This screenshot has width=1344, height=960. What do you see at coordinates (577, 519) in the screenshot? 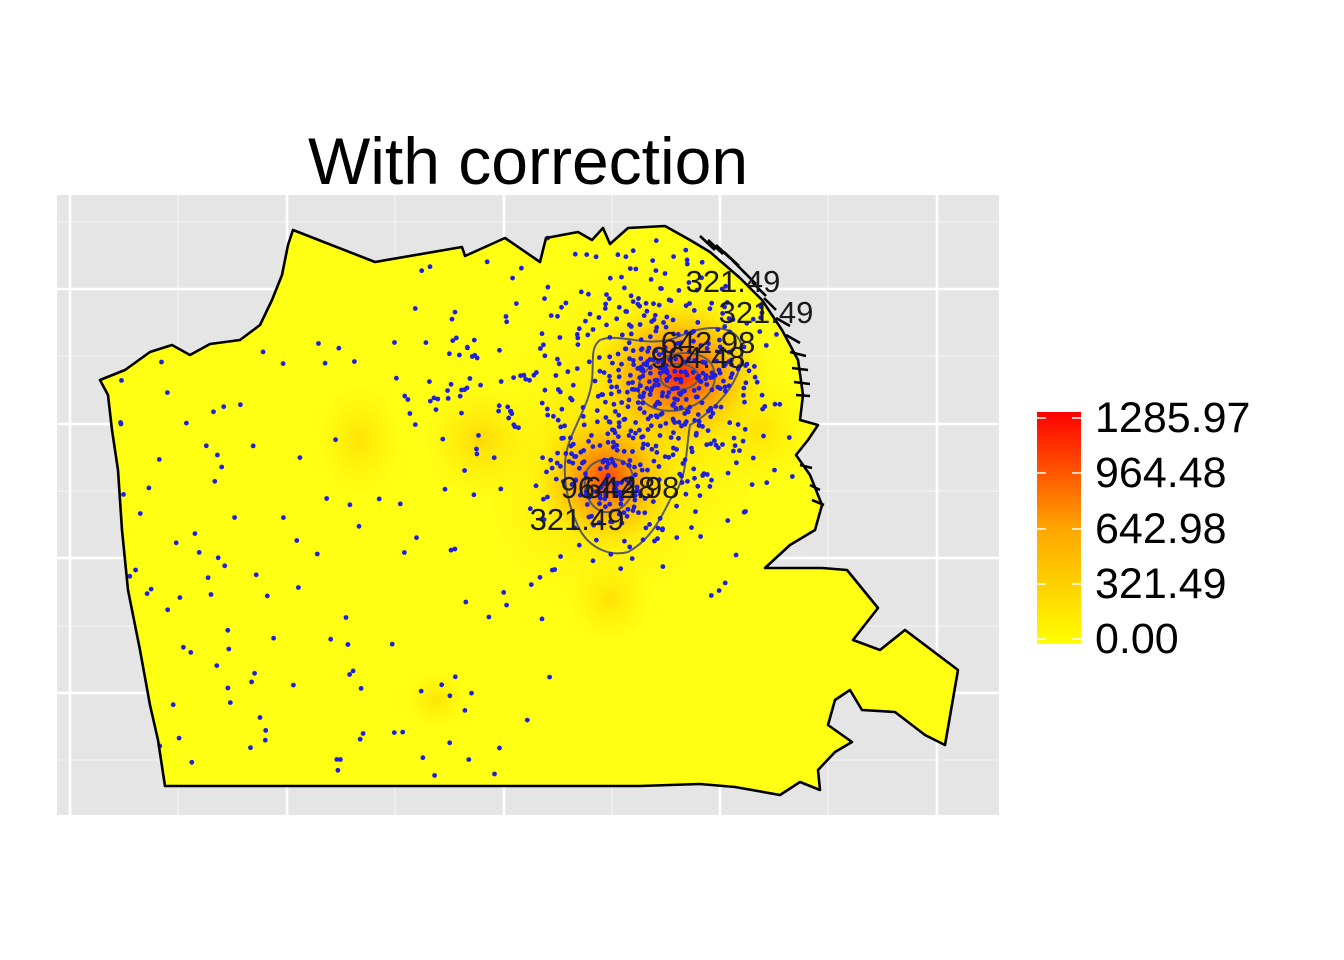
I see `contour-label: 321.49` at bounding box center [577, 519].